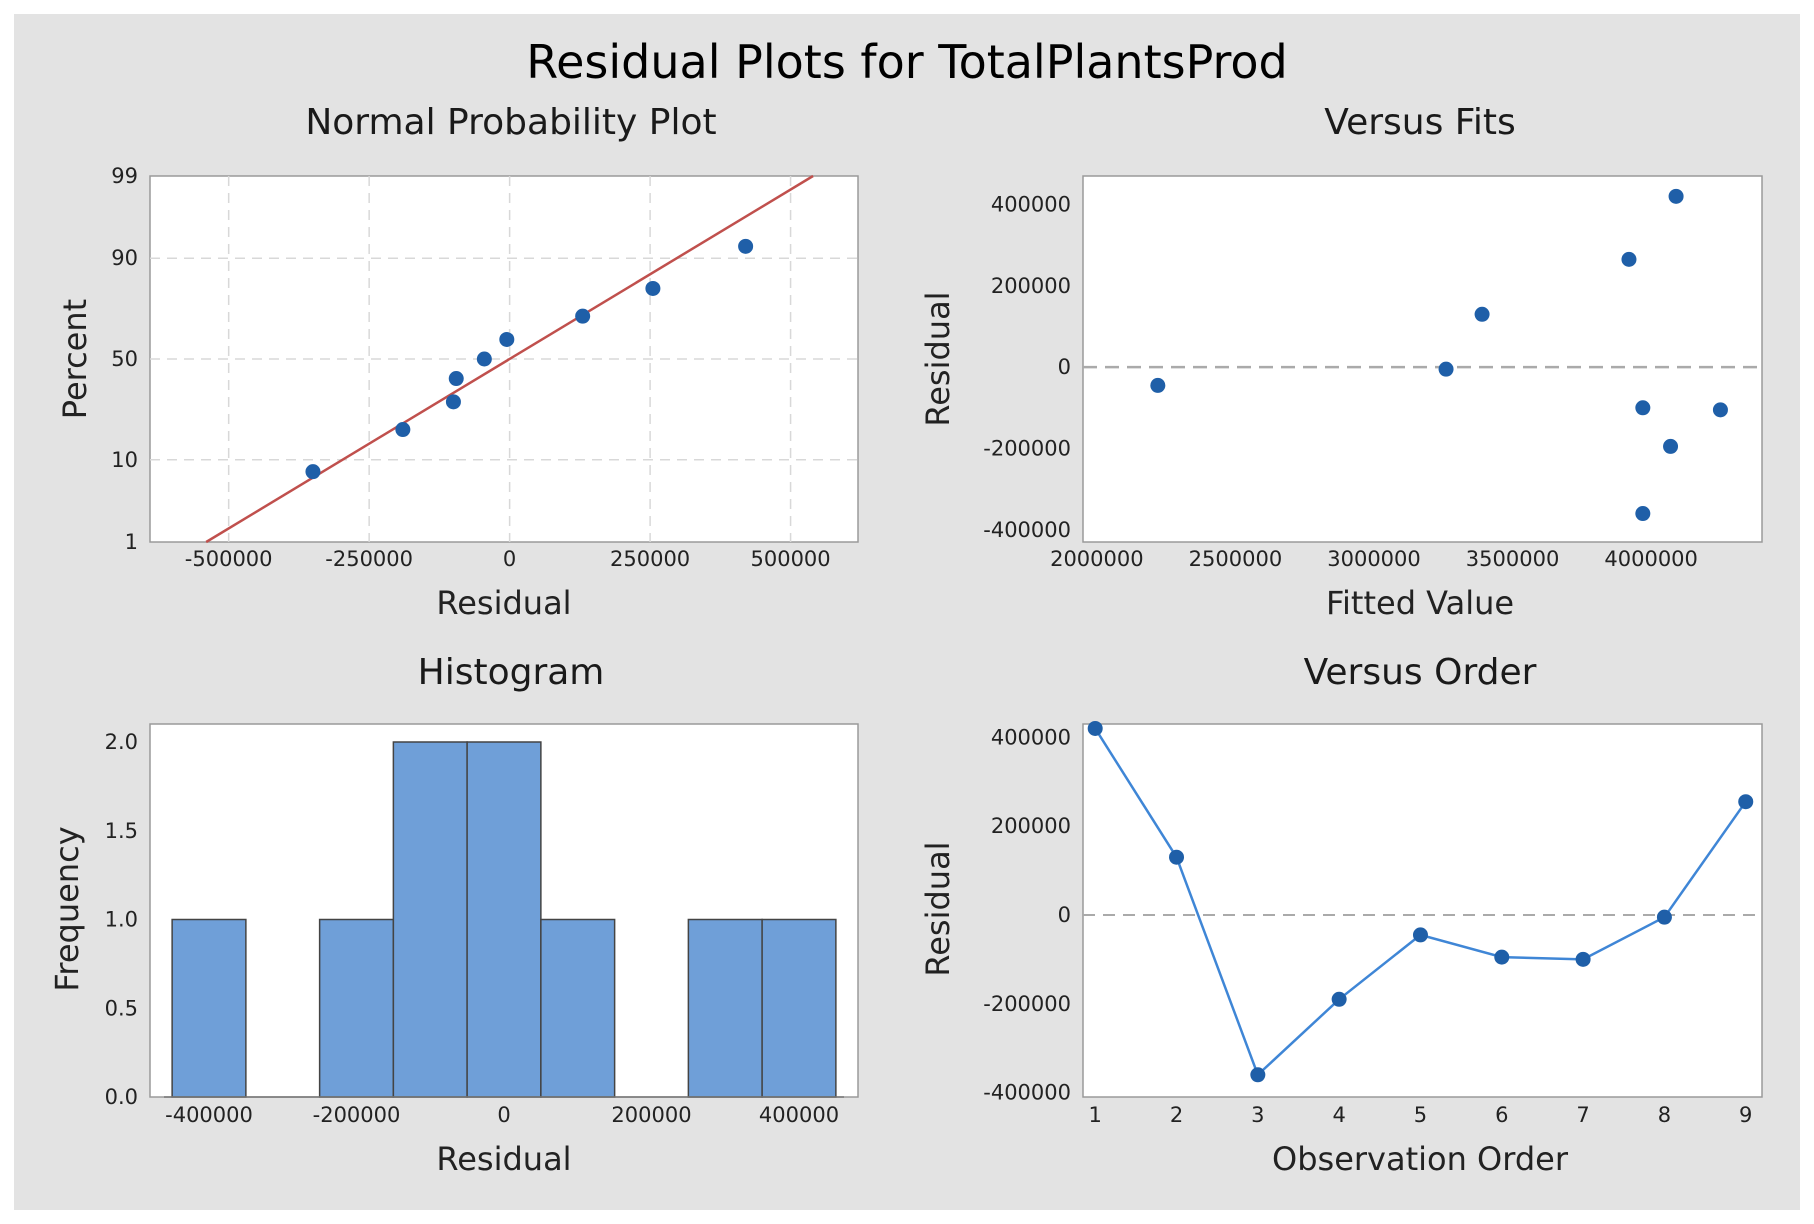 Image resolution: width=1814 pixels, height=1224 pixels. Describe the element at coordinates (1422, 355) in the screenshot. I see `fits-marks` at that location.